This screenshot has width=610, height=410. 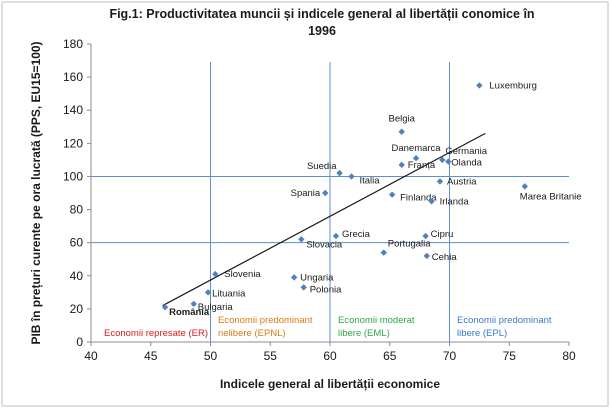 What do you see at coordinates (569, 356) in the screenshot?
I see `x-tick-label: 80` at bounding box center [569, 356].